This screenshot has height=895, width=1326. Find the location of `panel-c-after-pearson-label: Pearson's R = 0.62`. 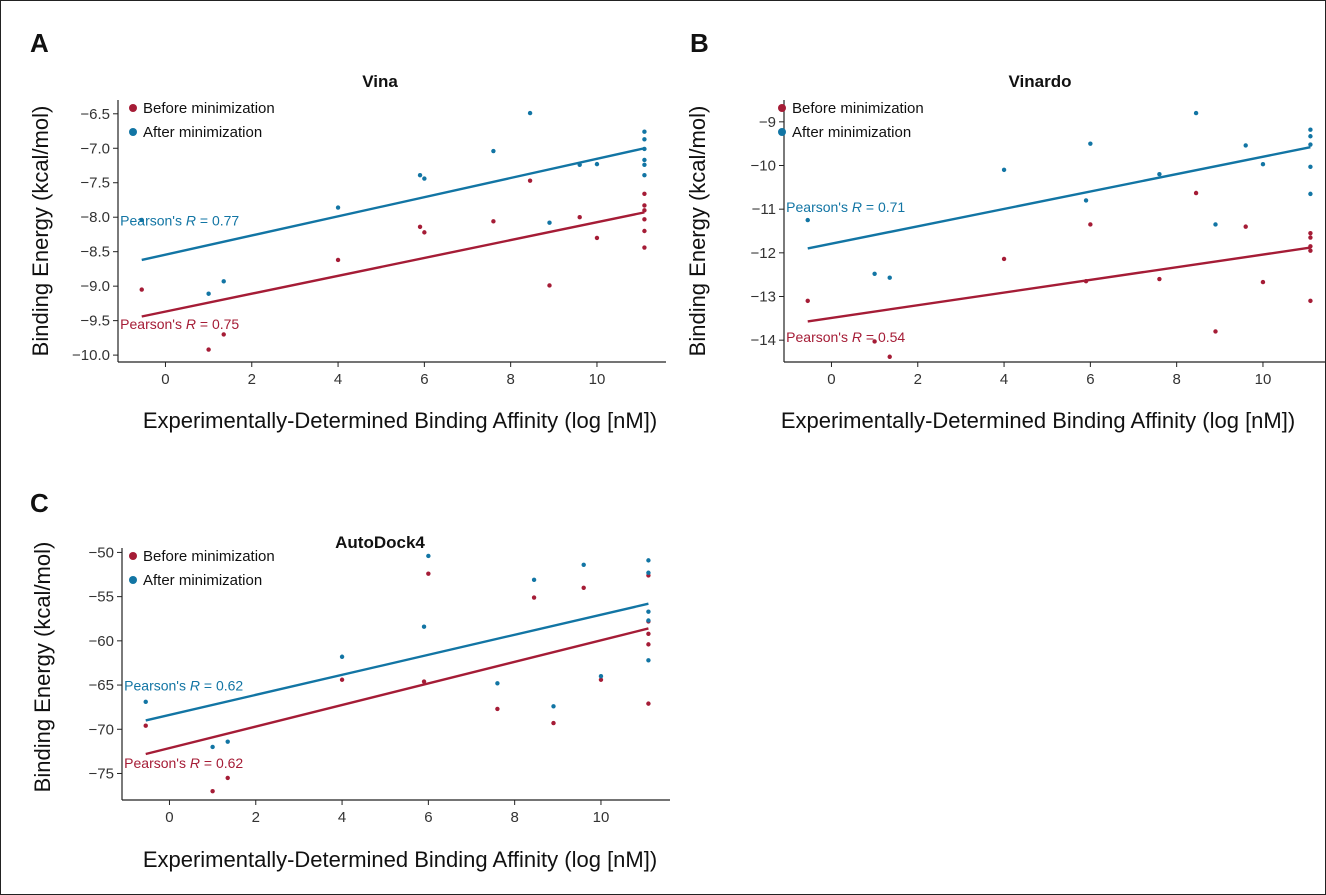

panel-c-after-pearson-label: Pearson's R = 0.62 is located at coordinates (183, 685).